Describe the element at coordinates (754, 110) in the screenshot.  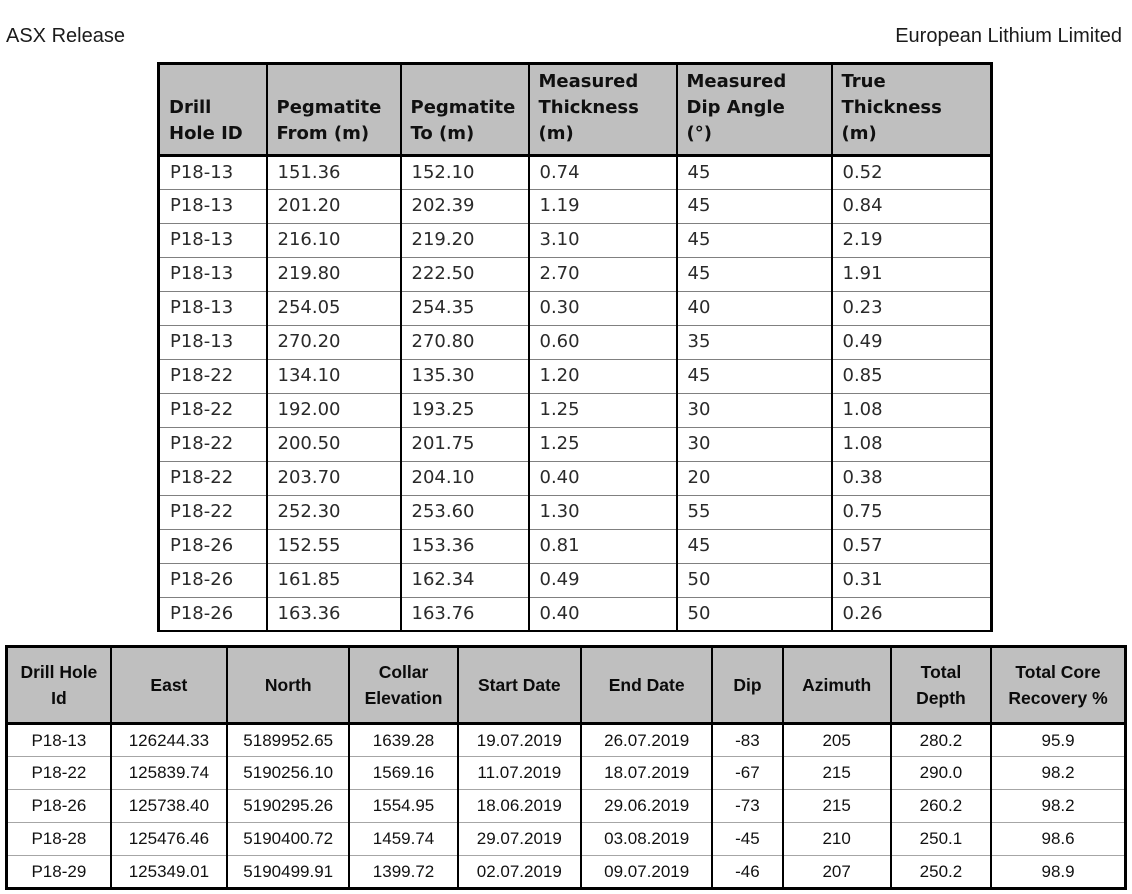
I see `column-header: Measured Dip Angle (°)` at that location.